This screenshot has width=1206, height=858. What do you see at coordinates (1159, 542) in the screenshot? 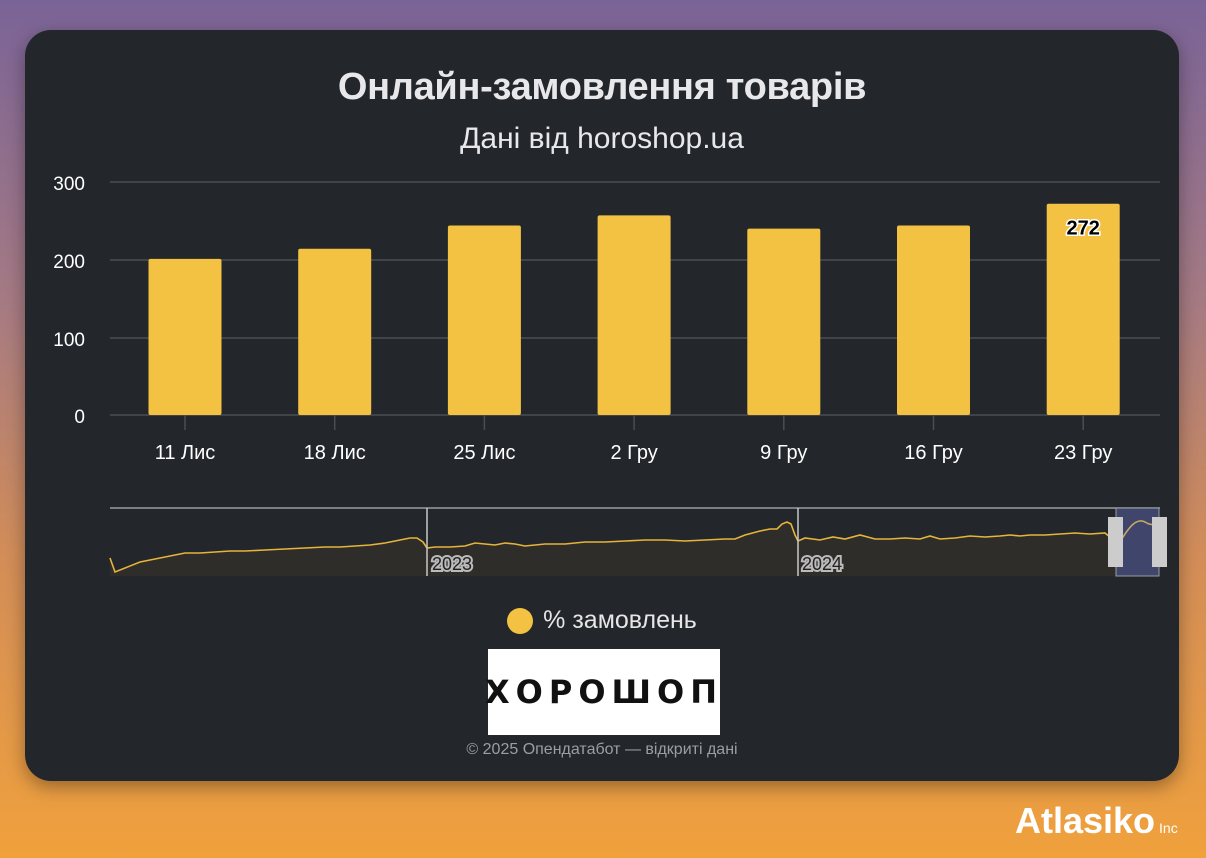
I see `navigator-handle-right` at bounding box center [1159, 542].